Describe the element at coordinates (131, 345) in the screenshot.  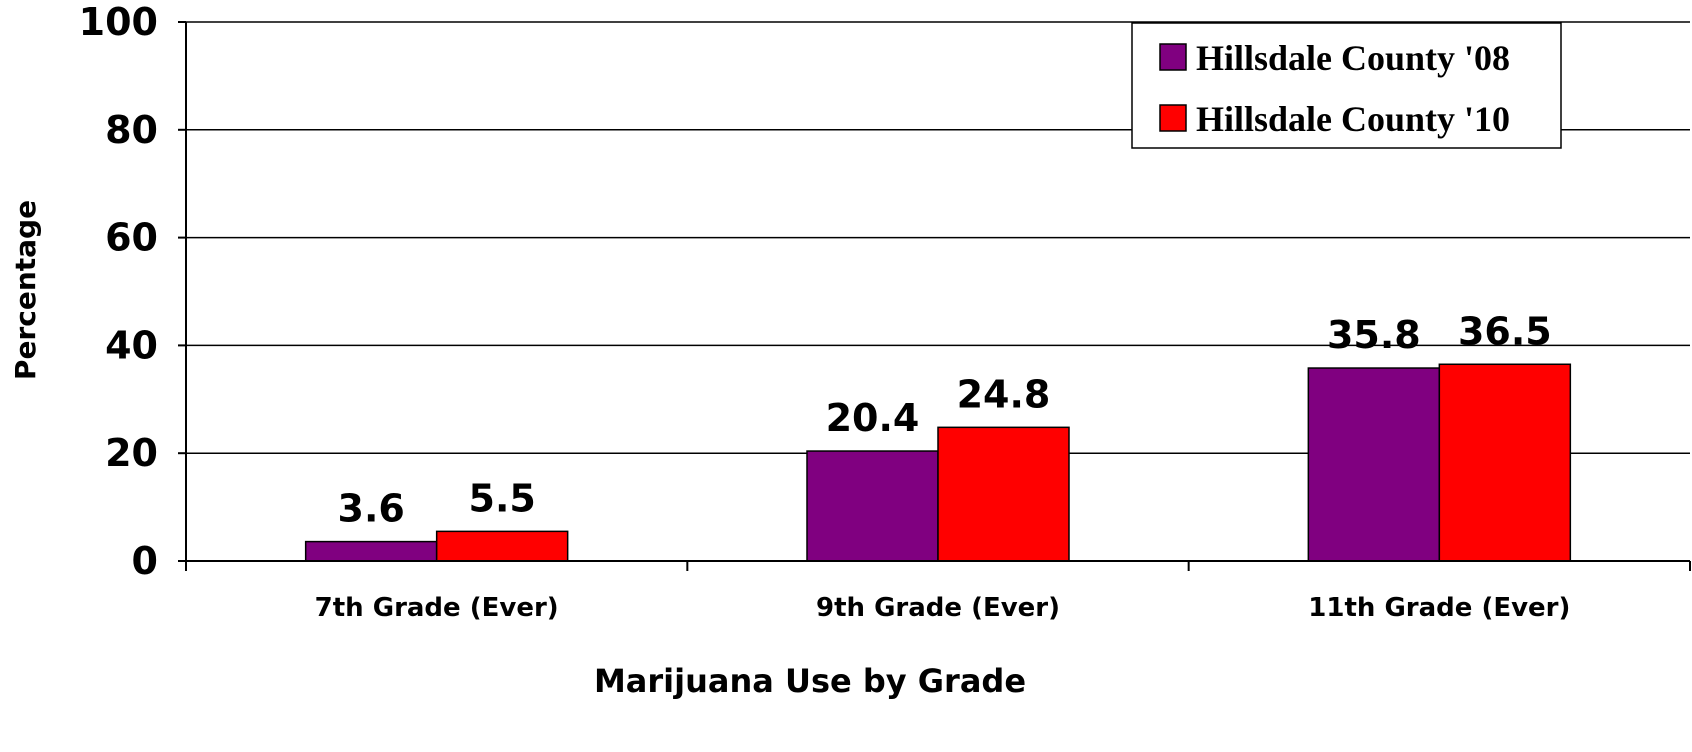
I see `y-tick-label: 40` at that location.